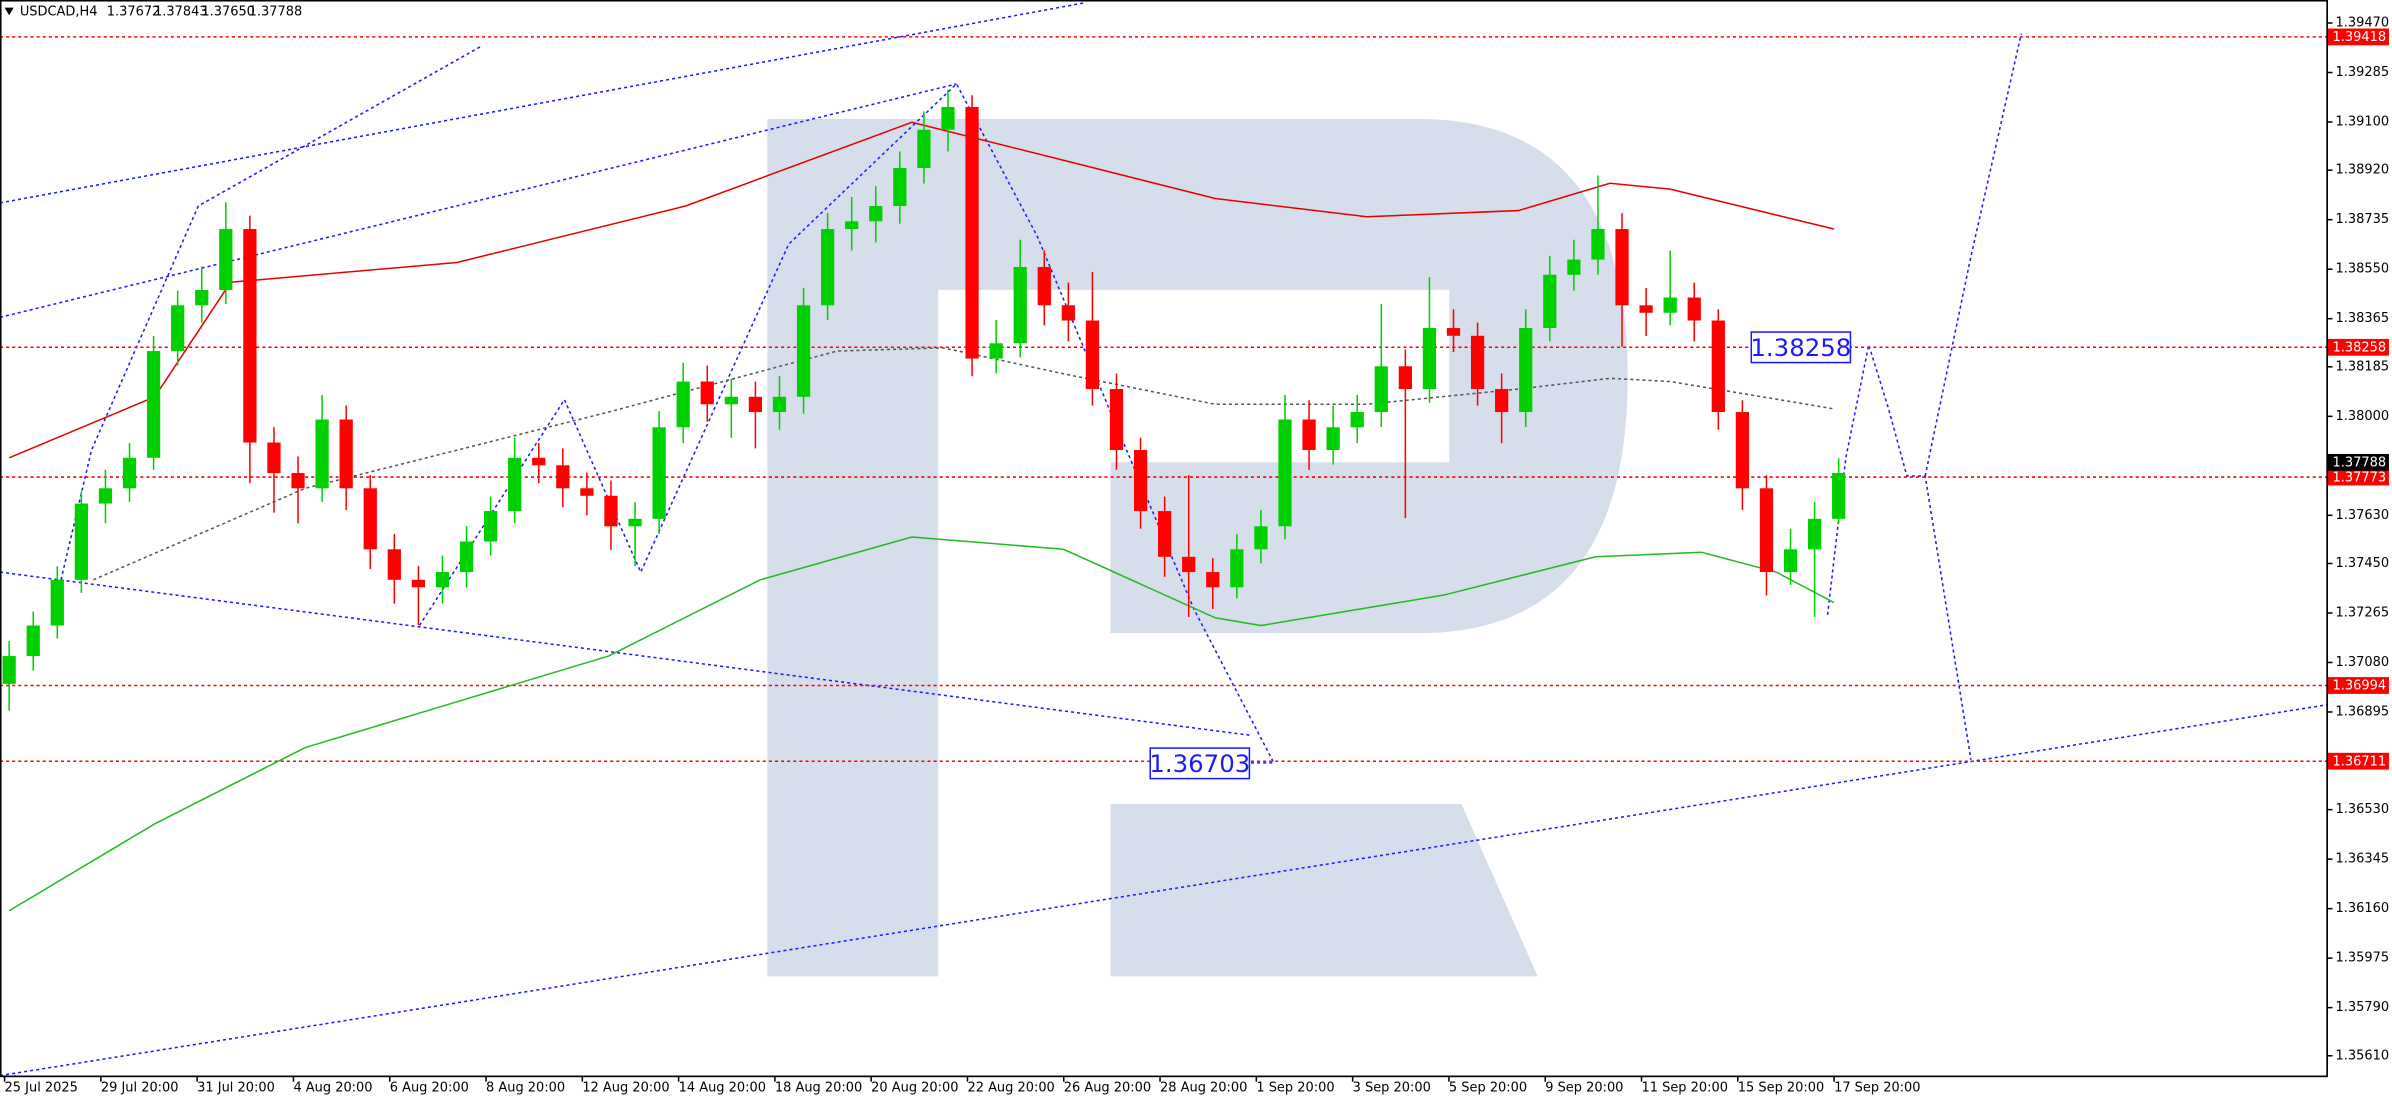  What do you see at coordinates (722, 1087) in the screenshot?
I see `x-tick-label: 14 Aug 20:00` at bounding box center [722, 1087].